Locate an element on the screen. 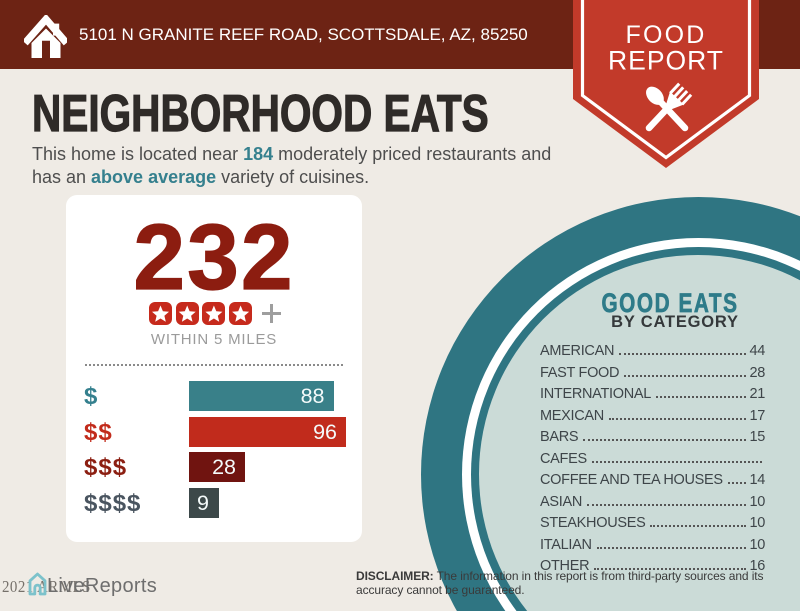  svg-text: REPORT is located at coordinates (666, 61).